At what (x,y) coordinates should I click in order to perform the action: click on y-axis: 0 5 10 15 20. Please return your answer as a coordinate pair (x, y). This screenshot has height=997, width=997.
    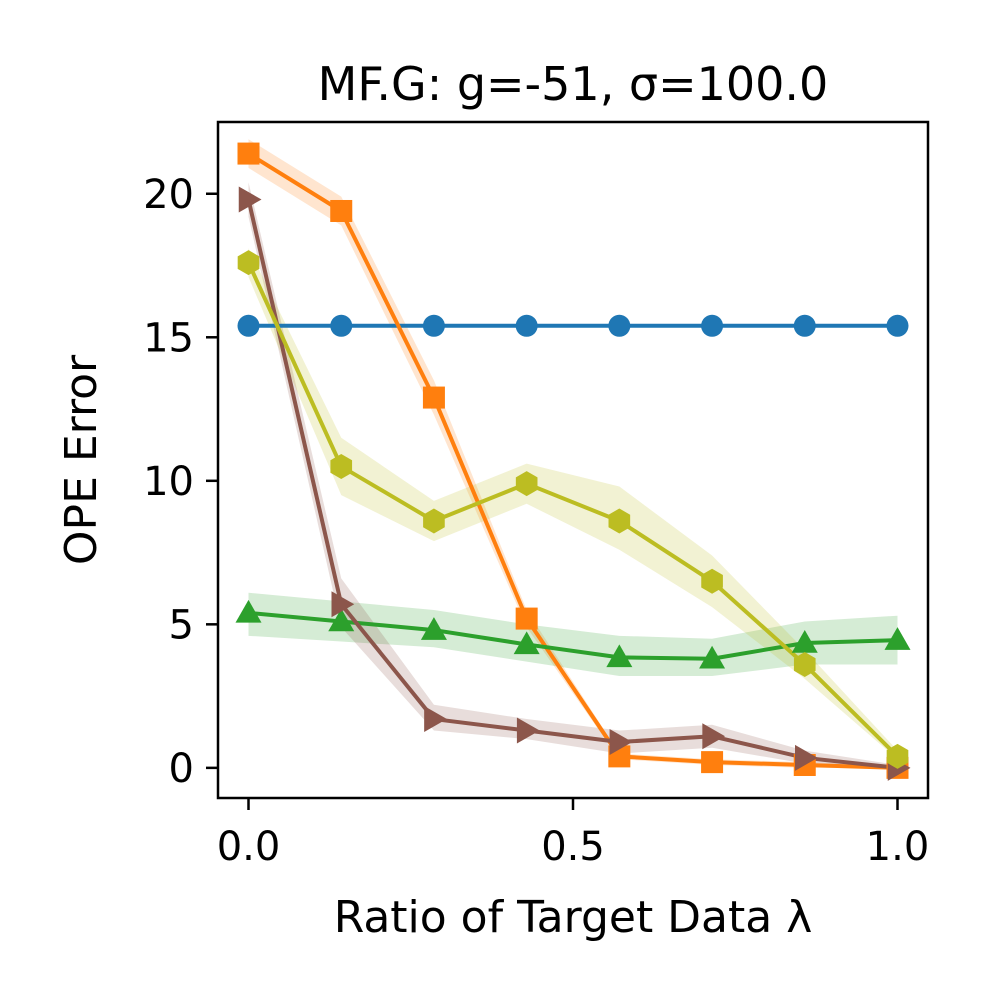
    Looking at the image, I should click on (180, 482).